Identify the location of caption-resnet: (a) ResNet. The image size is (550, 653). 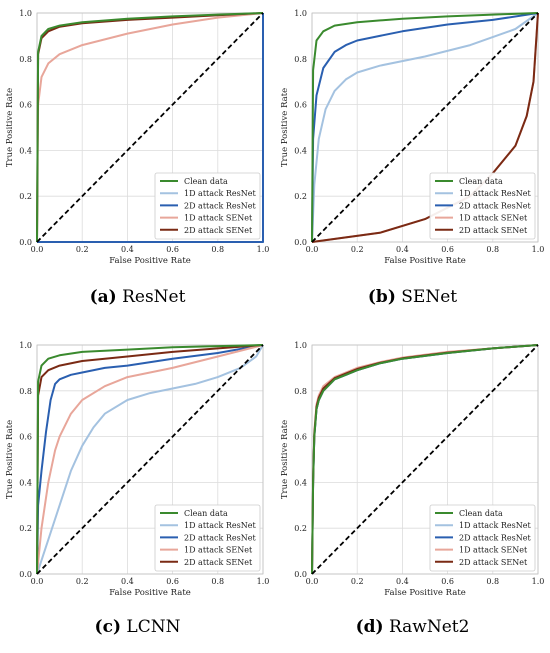
(137, 297).